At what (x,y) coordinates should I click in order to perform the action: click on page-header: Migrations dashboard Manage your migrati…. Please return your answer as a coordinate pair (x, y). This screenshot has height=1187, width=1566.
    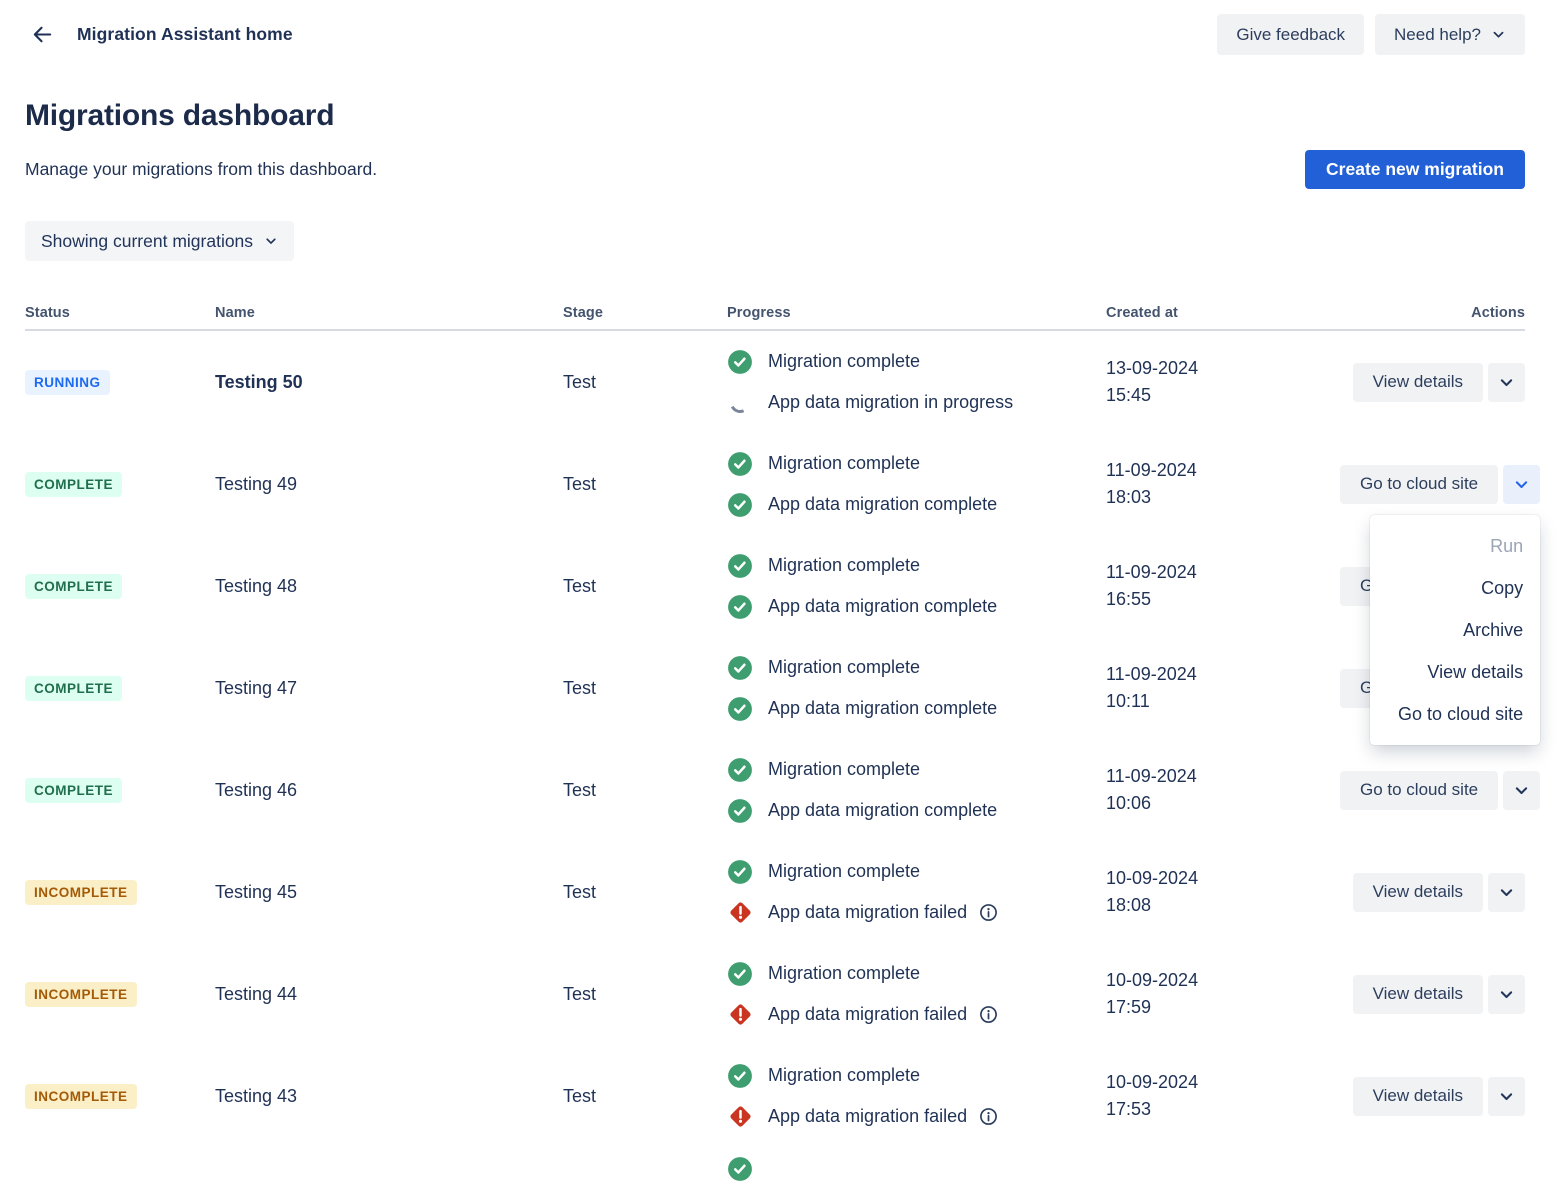
    Looking at the image, I should click on (783, 180).